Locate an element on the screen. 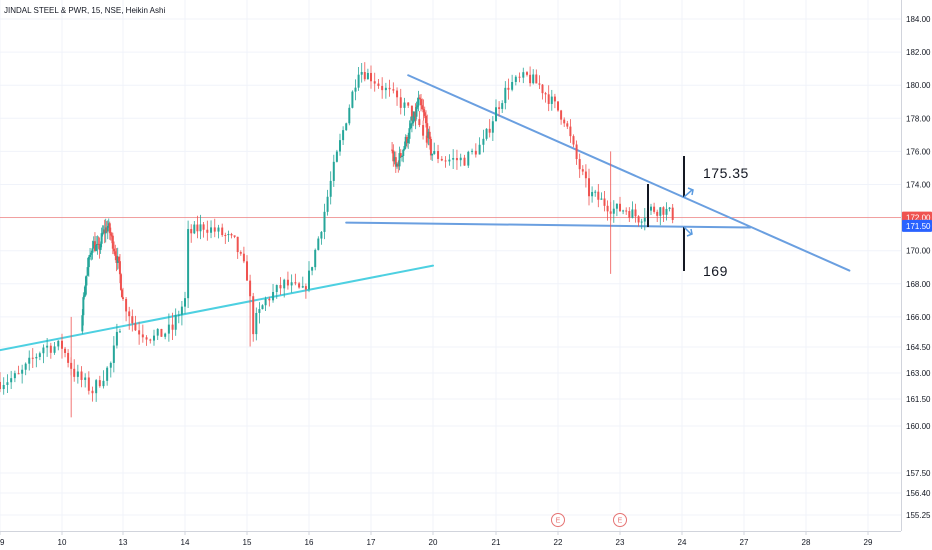  y-tick-label: 156.40 is located at coordinates (918, 493).